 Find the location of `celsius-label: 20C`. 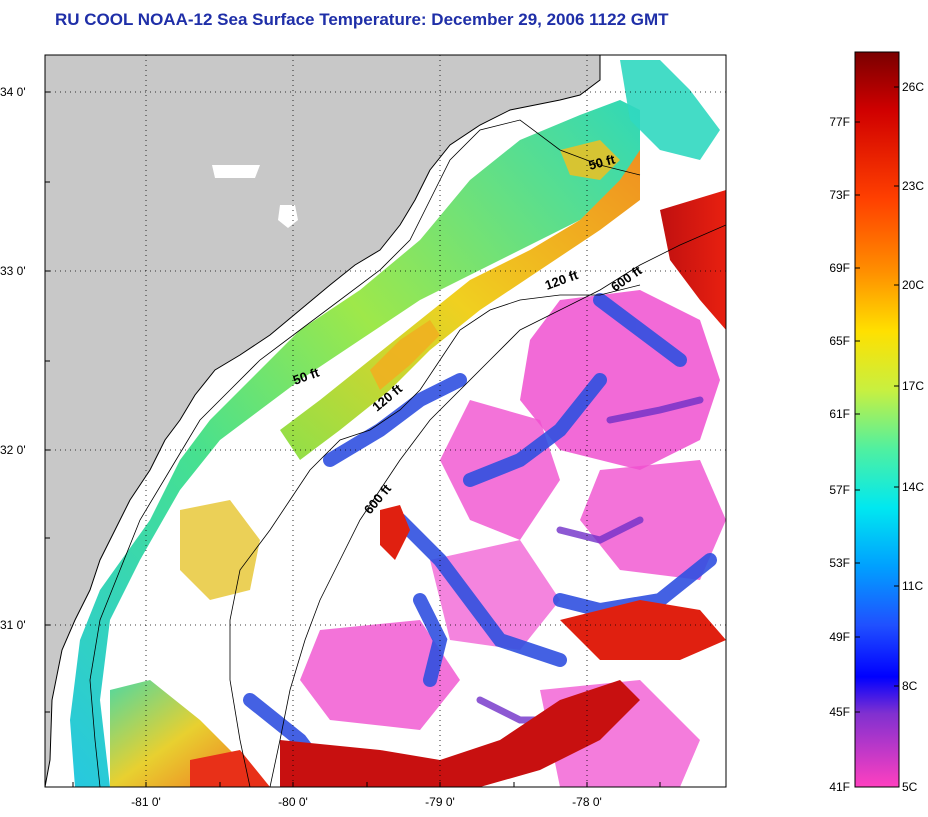

celsius-label: 20C is located at coordinates (913, 285).